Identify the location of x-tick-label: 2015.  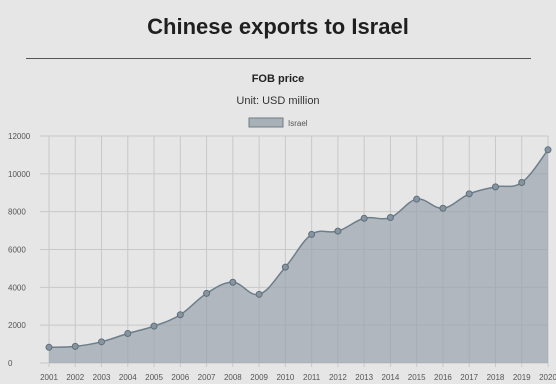
(417, 377).